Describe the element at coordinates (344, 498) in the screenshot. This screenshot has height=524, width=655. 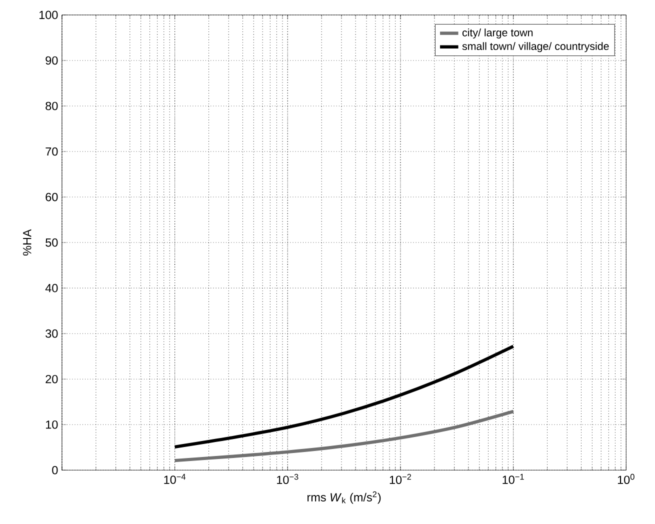
I see `x-axis-title: rms W$_{k}$ (m/s$^{2}$)` at that location.